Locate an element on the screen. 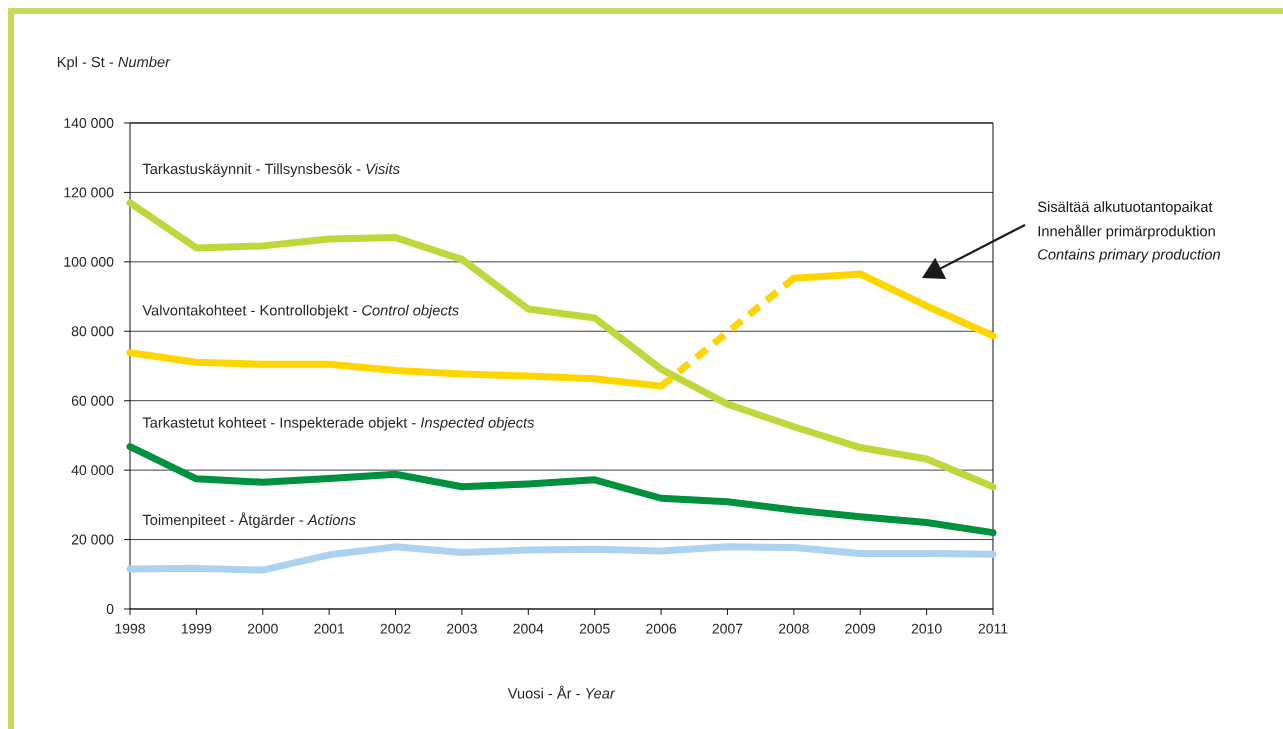 This screenshot has width=1283, height=729. x-tick-label: 1999 is located at coordinates (196, 628).